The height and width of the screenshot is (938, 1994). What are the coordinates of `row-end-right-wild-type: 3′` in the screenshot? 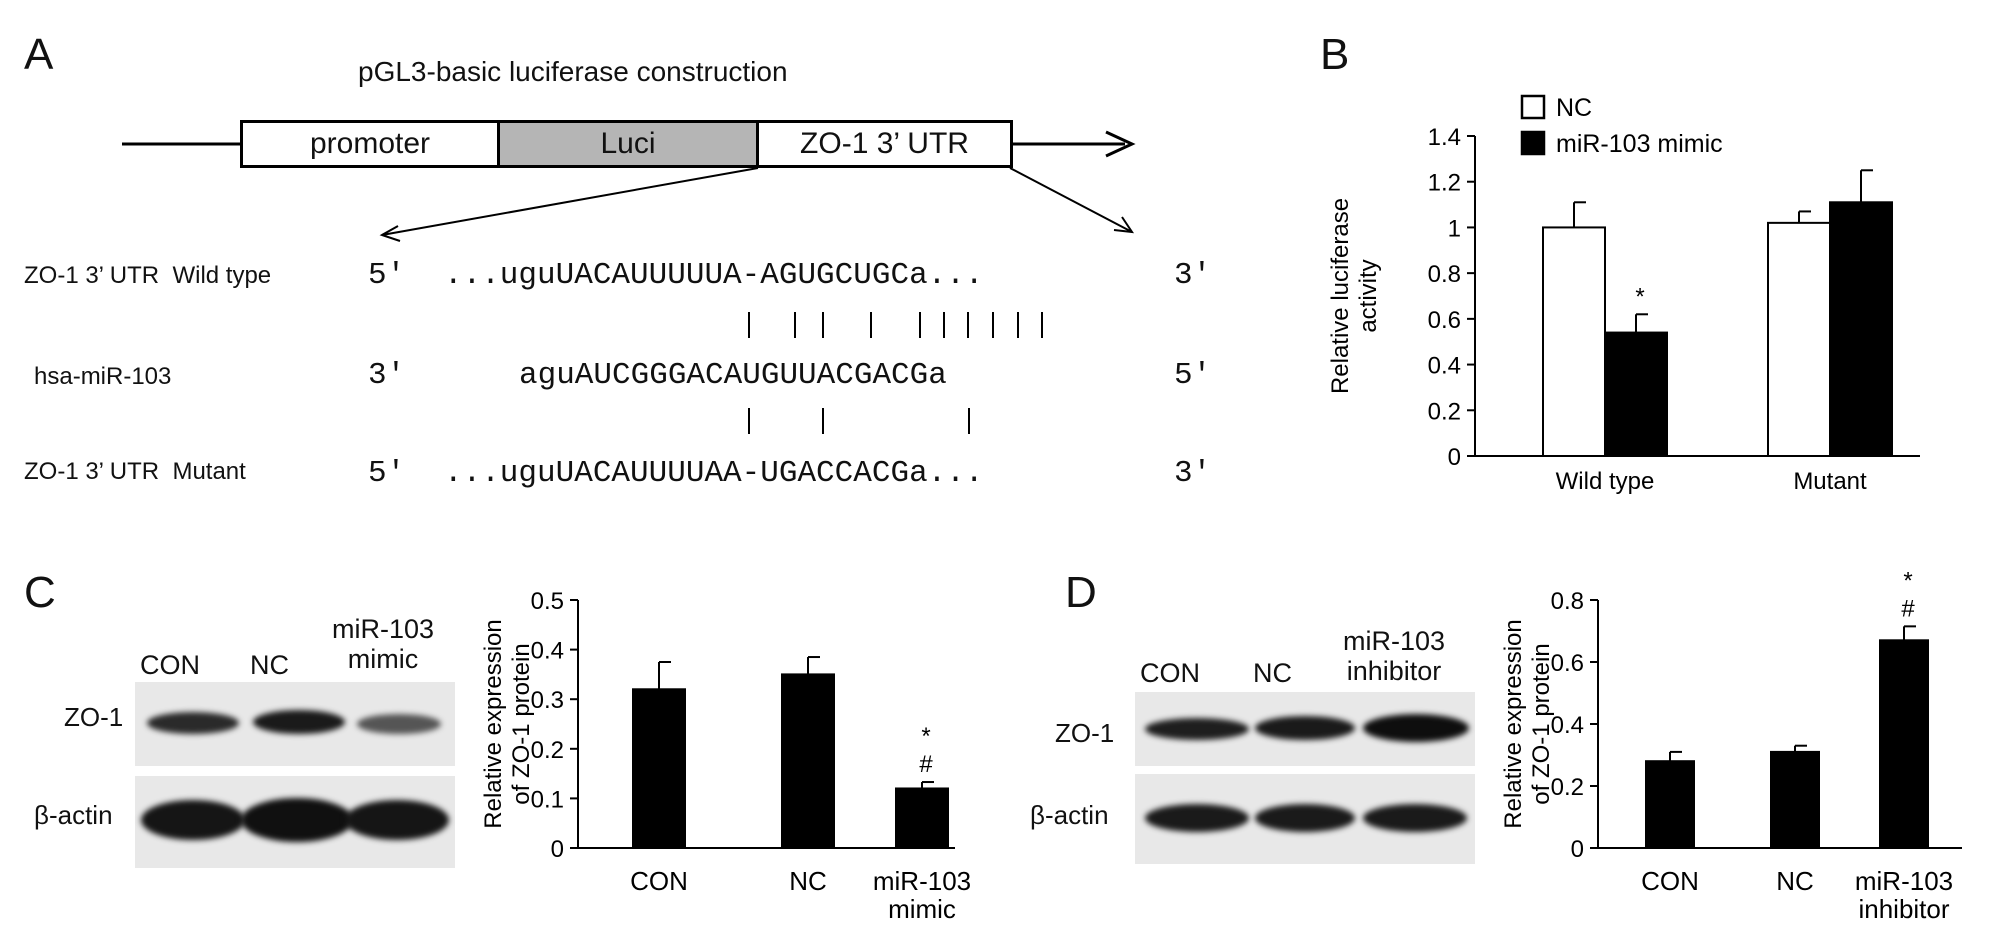 It's located at (1193, 275).